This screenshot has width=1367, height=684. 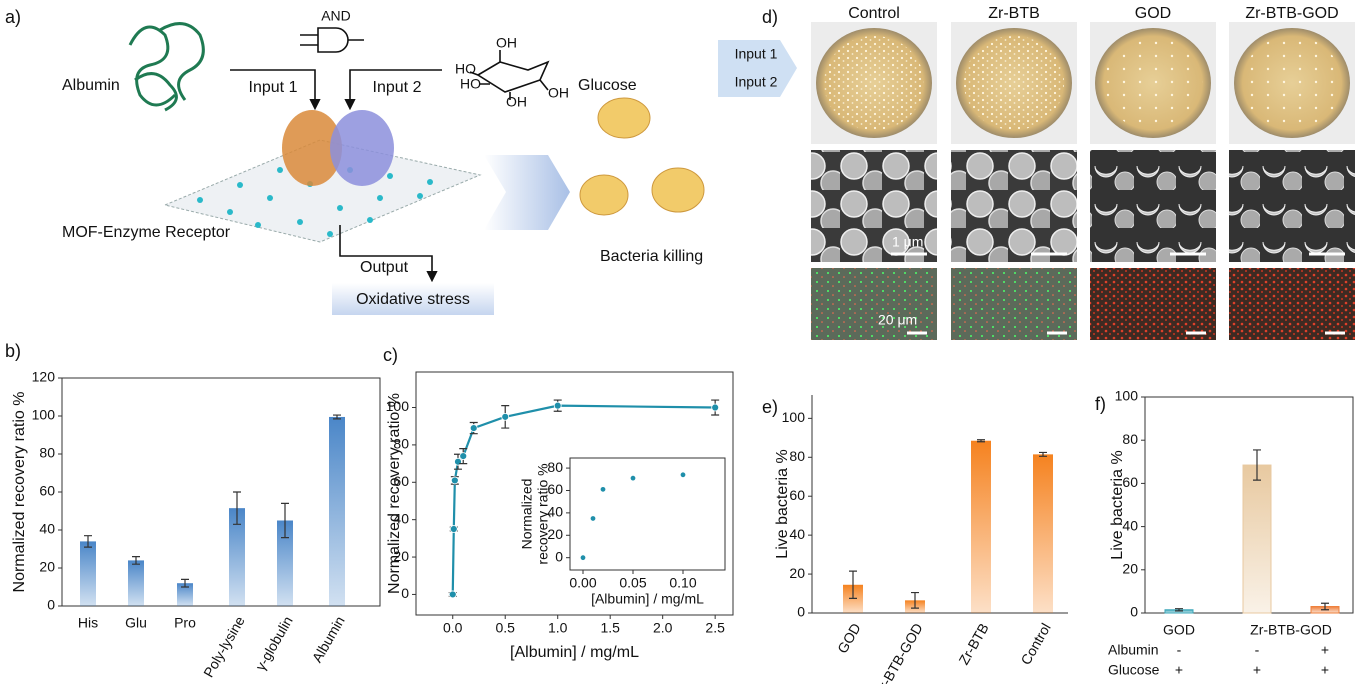 What do you see at coordinates (582, 583) in the screenshot?
I see `x-tick-label: 0.00` at bounding box center [582, 583].